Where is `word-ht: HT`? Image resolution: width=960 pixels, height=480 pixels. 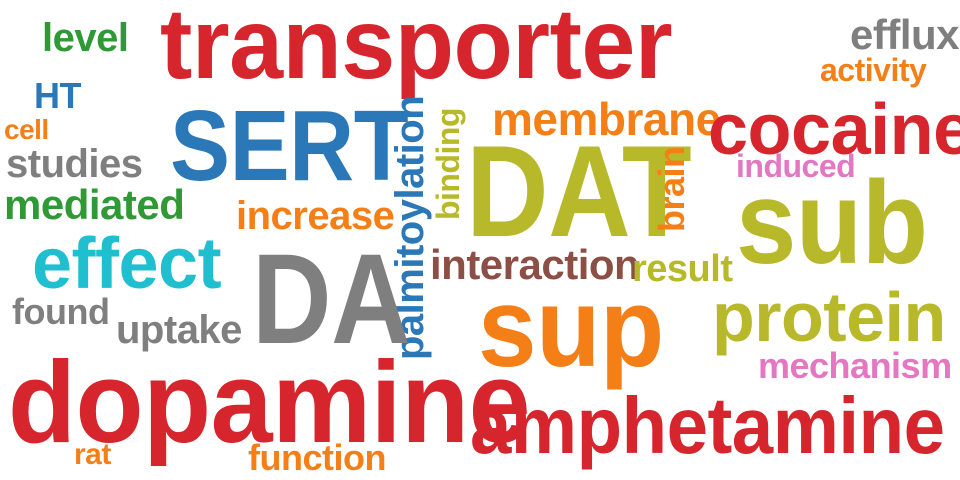 word-ht: HT is located at coordinates (58, 95).